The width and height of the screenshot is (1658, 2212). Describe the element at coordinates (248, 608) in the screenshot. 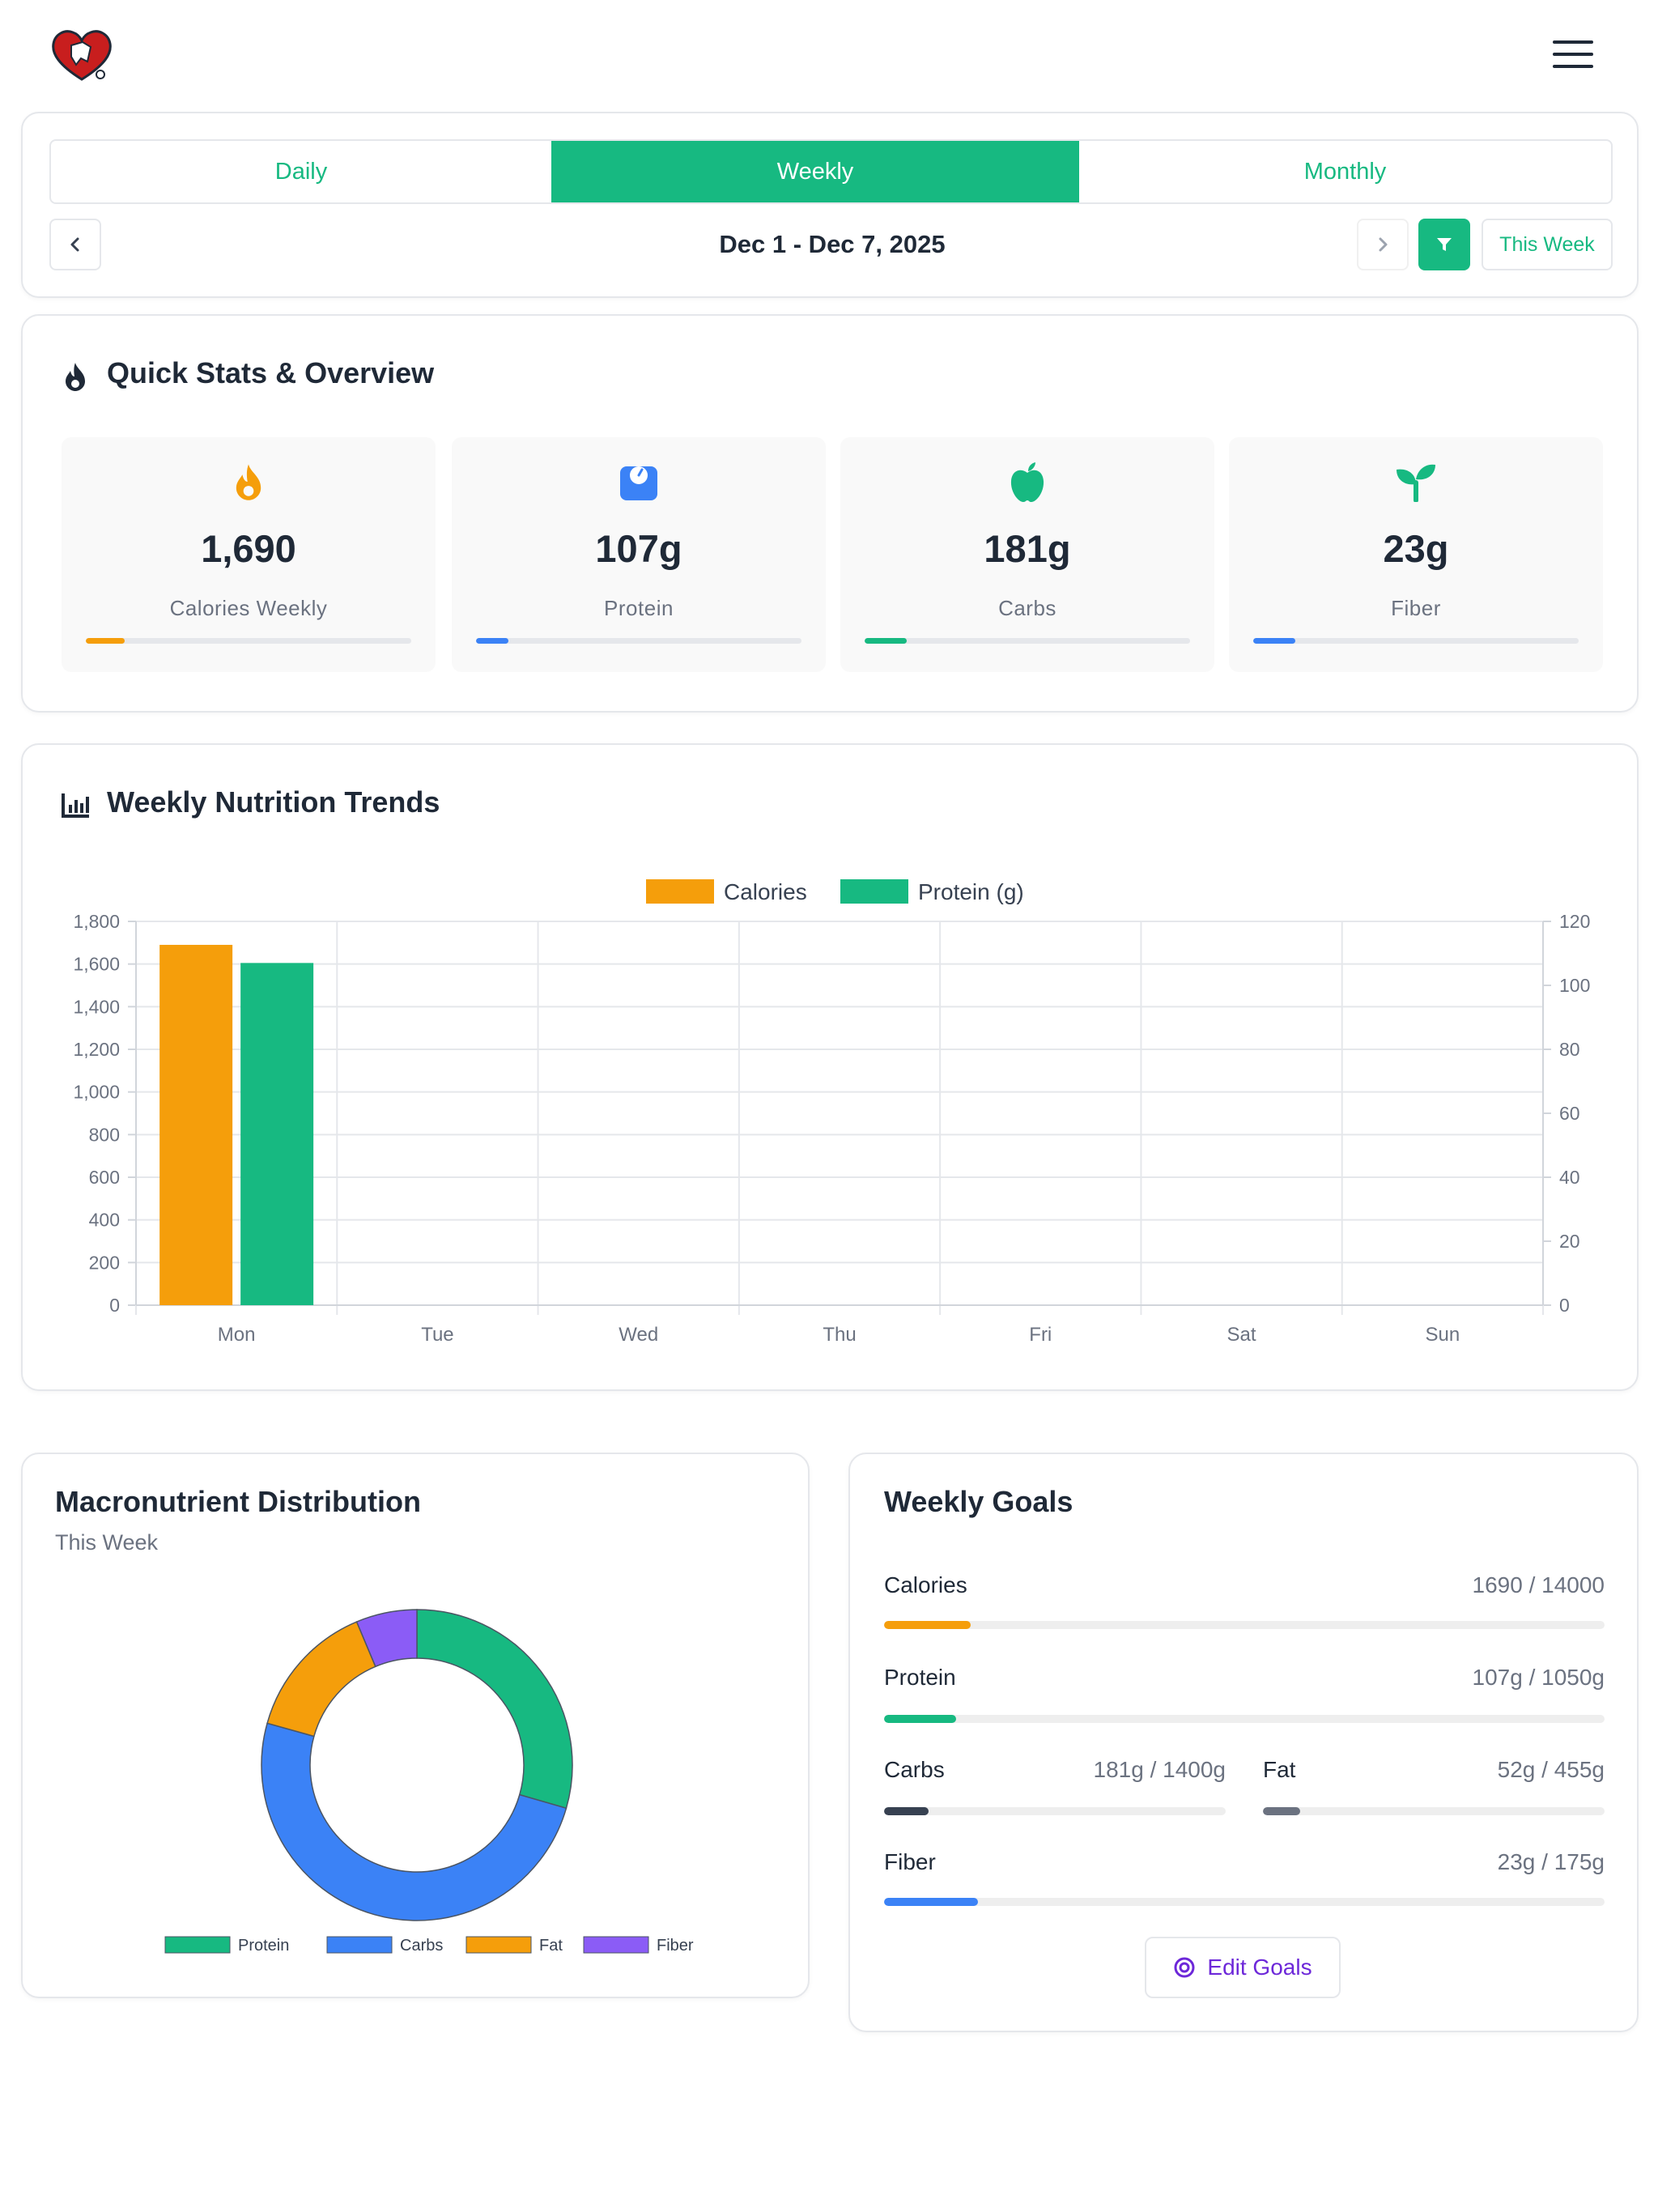

I see `stat-label: Calories Weekly` at that location.